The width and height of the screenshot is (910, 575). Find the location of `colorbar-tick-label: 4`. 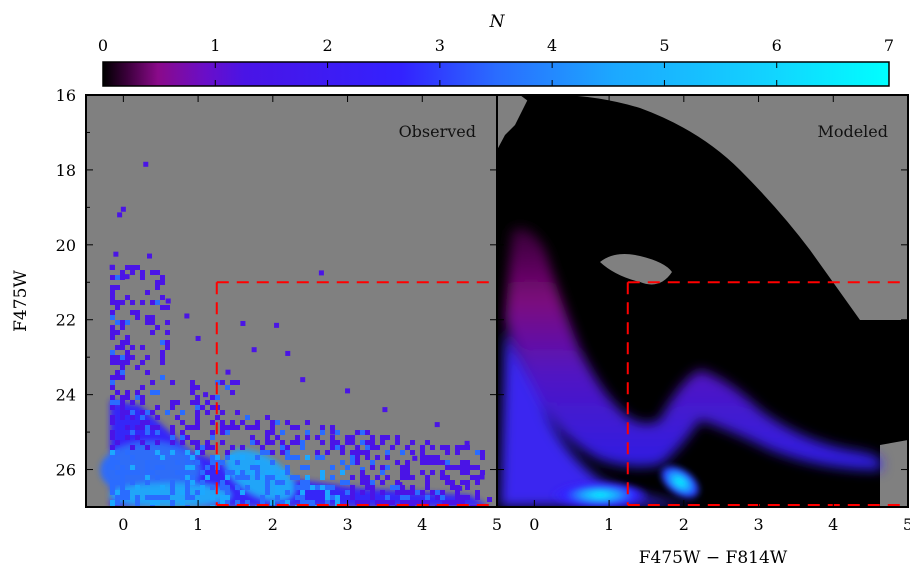

colorbar-tick-label: 4 is located at coordinates (552, 45).